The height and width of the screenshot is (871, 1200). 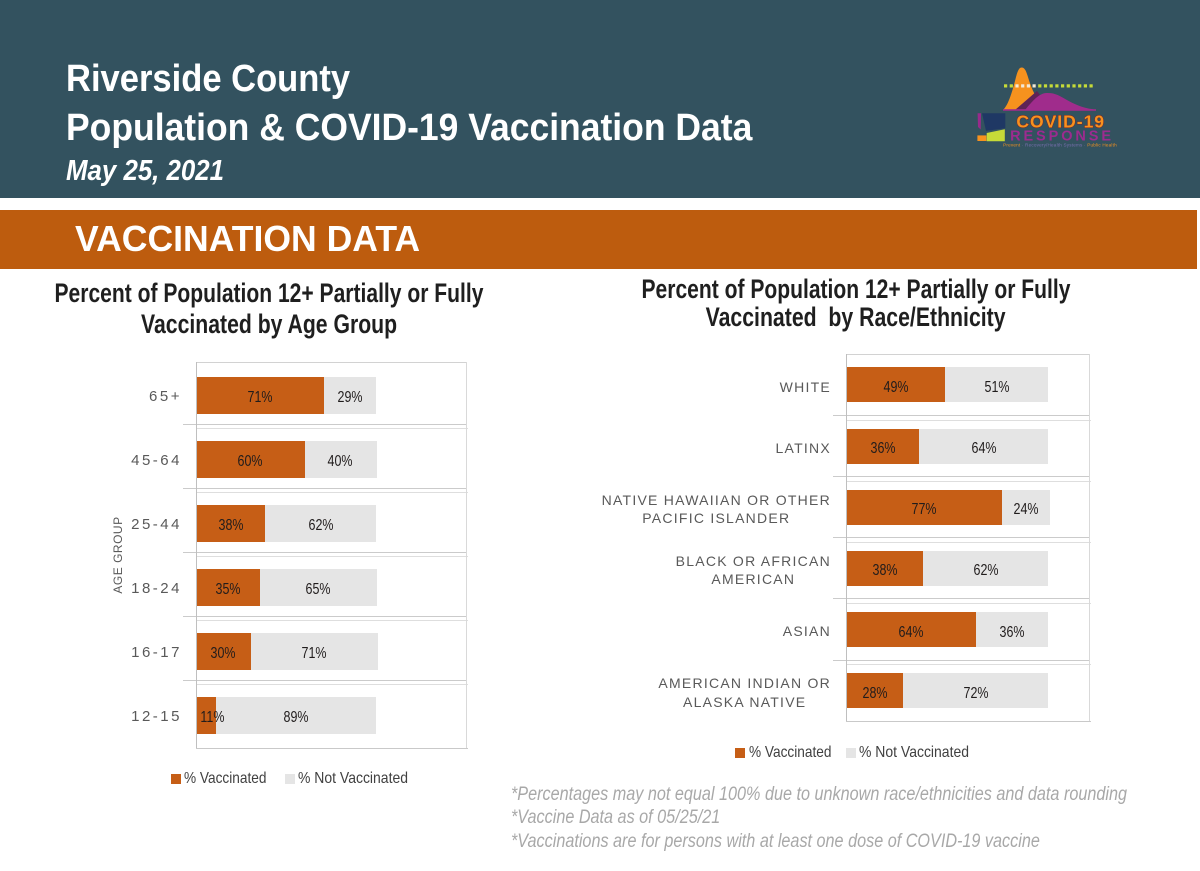 I want to click on svg-text: COVID-19, so click(x=1060, y=121).